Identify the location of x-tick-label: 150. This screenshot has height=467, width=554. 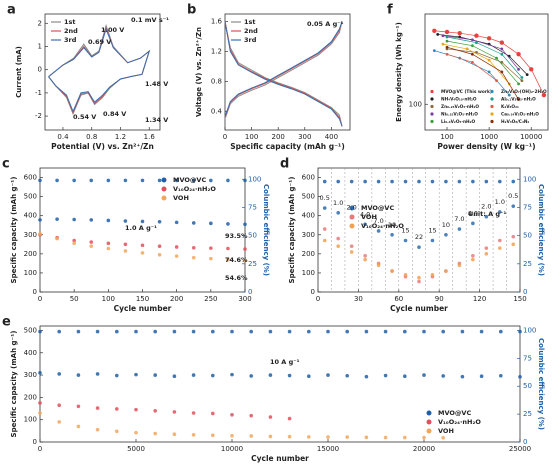
(142, 299).